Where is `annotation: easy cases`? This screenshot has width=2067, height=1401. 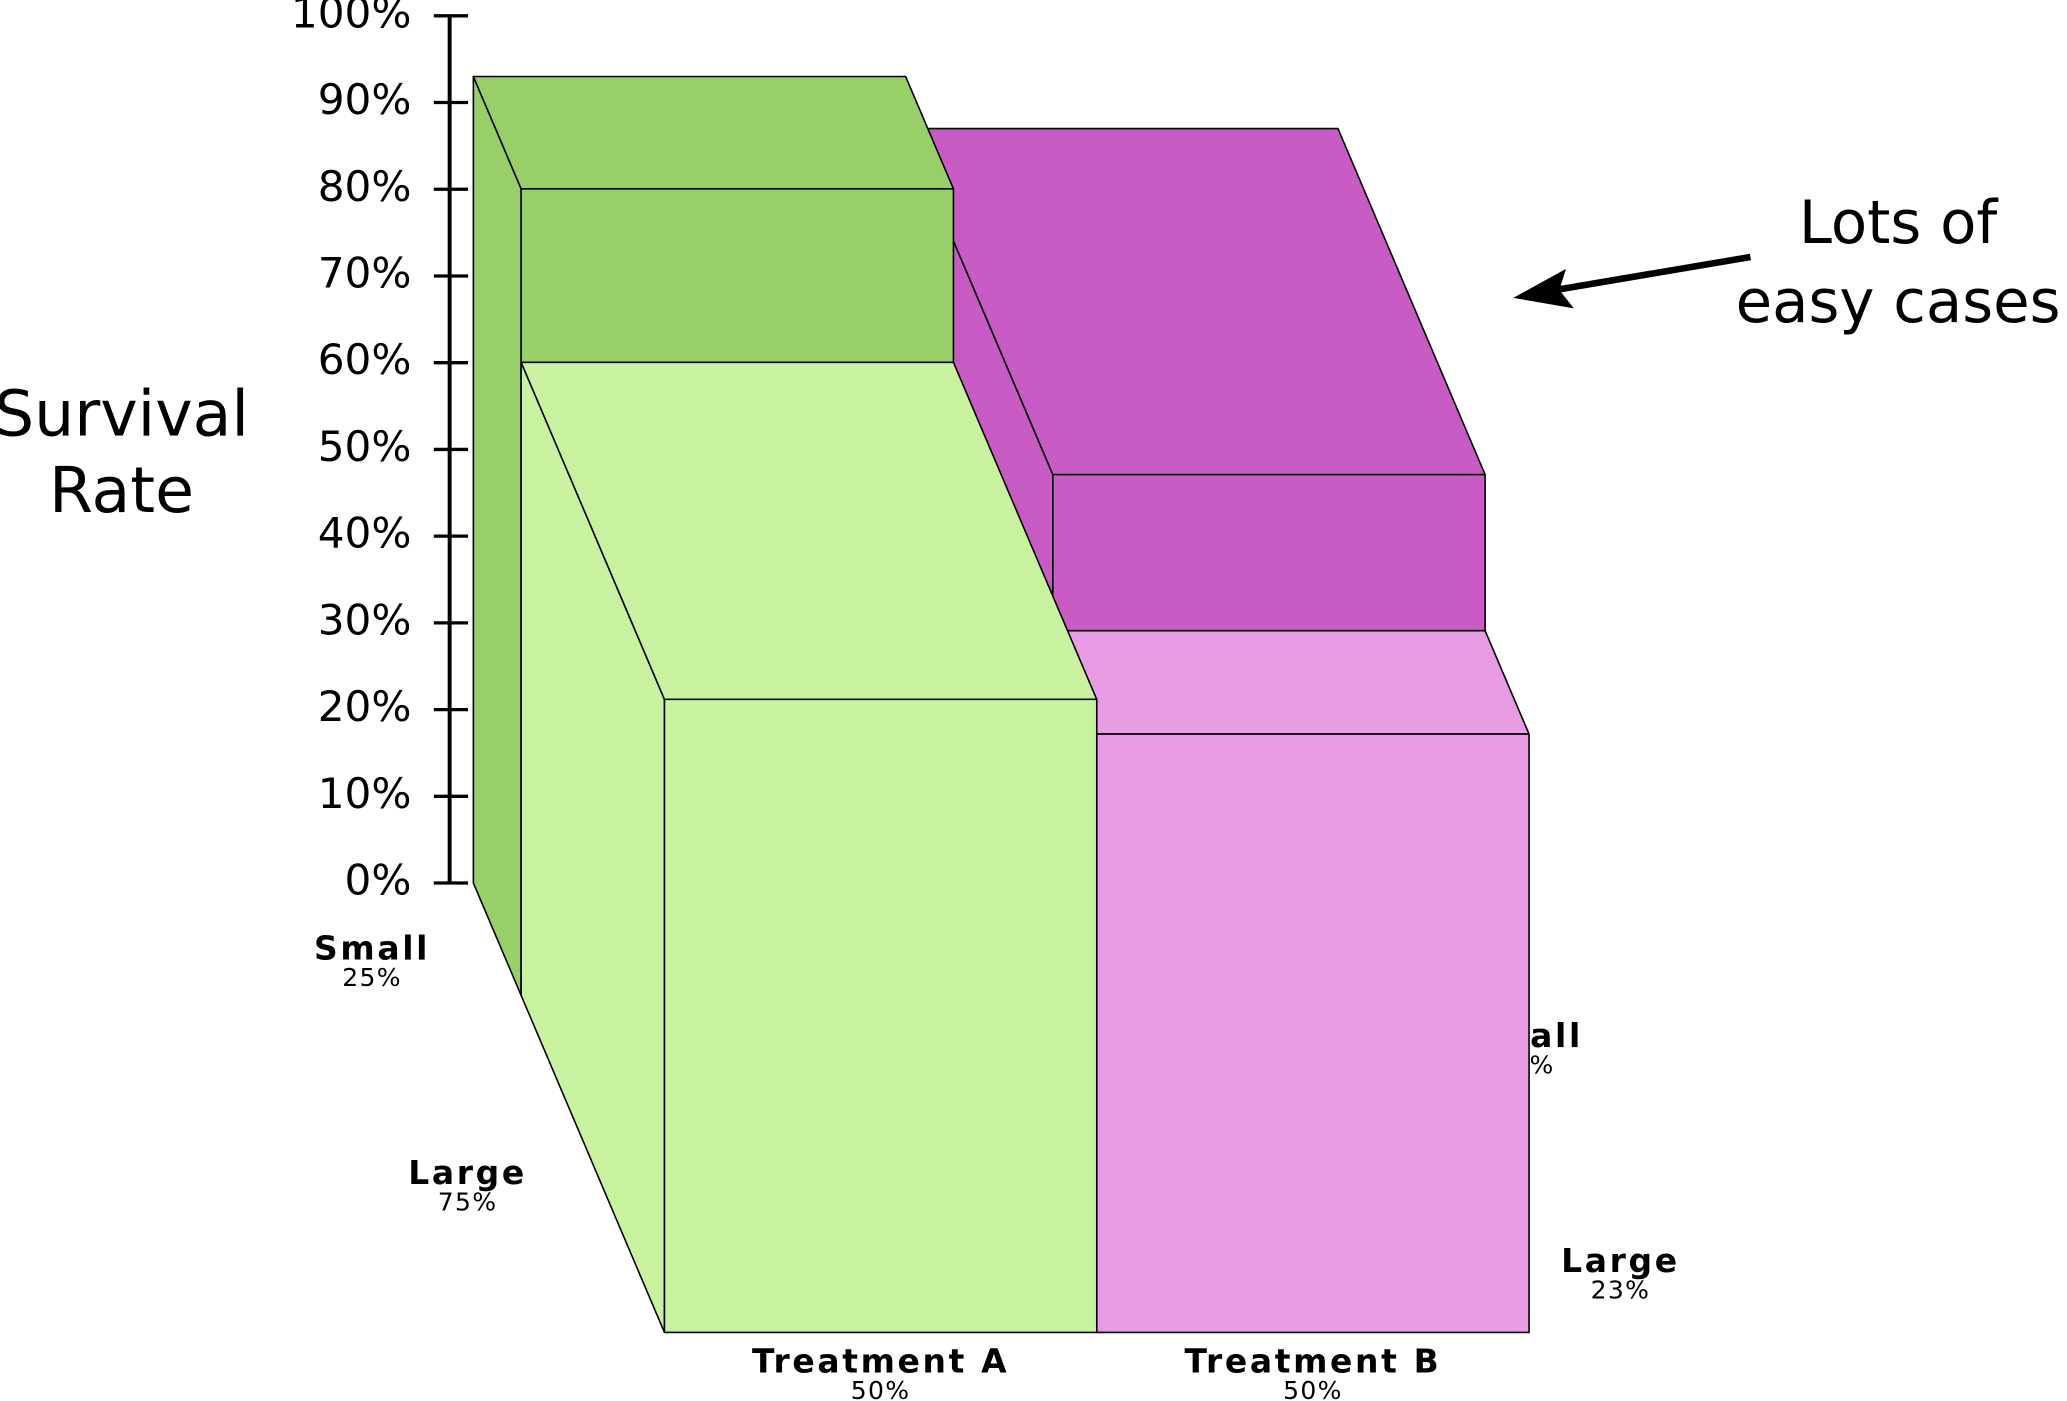
annotation: easy cases is located at coordinates (1898, 301).